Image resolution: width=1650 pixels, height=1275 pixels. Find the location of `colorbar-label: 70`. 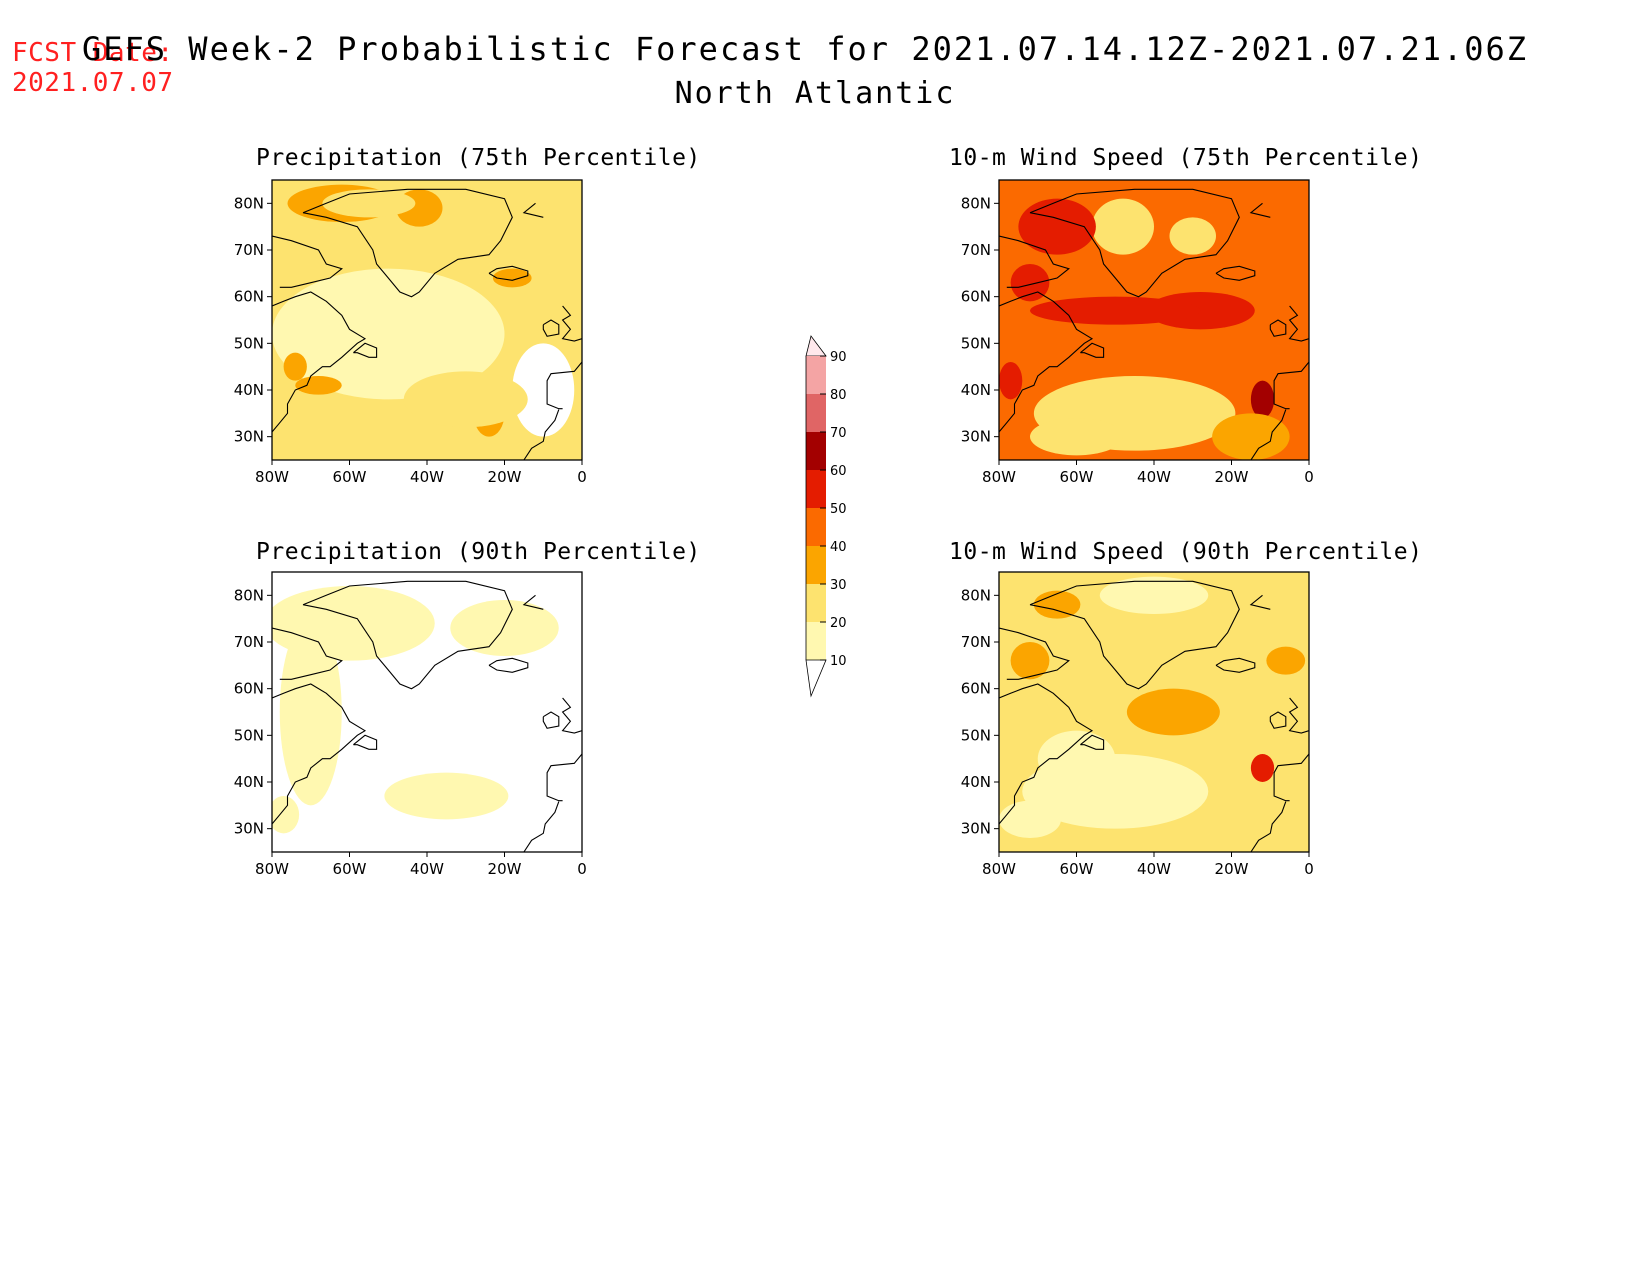

colorbar-label: 70 is located at coordinates (838, 433).